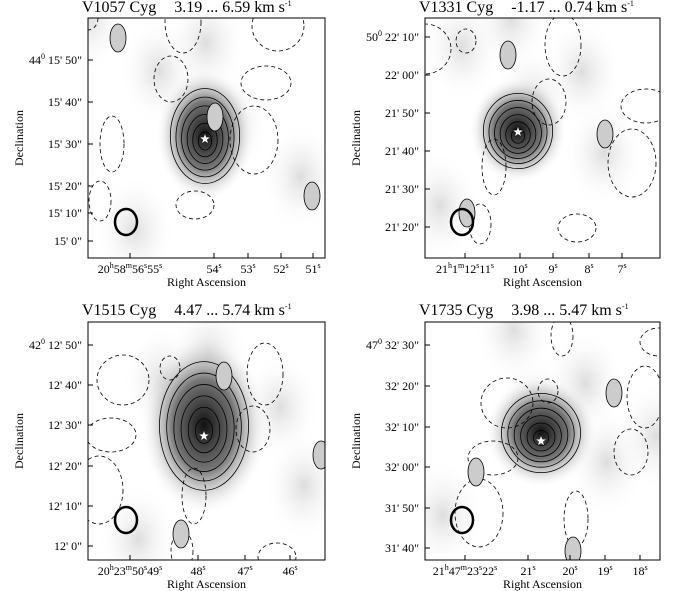 Image resolution: width=691 pixels, height=591 pixels. I want to click on ra-number: 12, so click(470, 269).